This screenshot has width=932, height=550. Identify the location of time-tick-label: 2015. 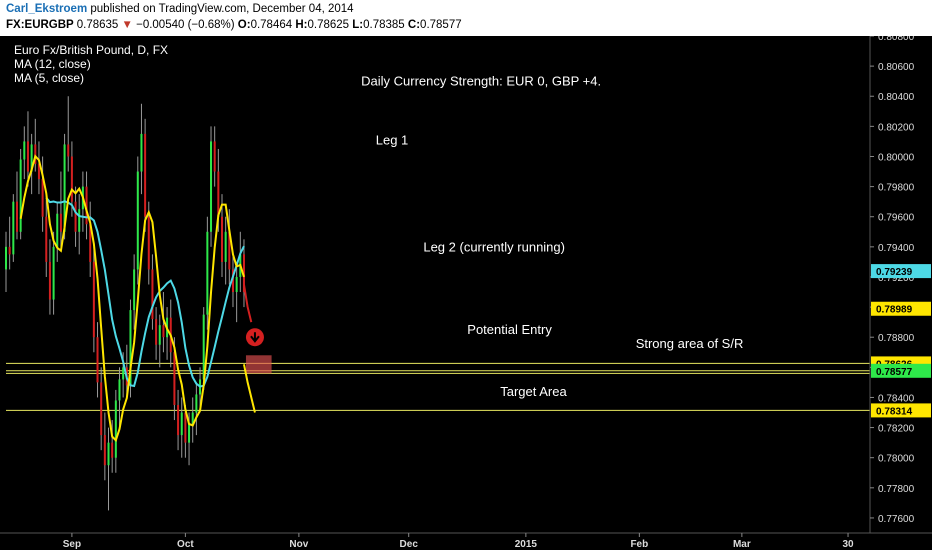
(526, 544).